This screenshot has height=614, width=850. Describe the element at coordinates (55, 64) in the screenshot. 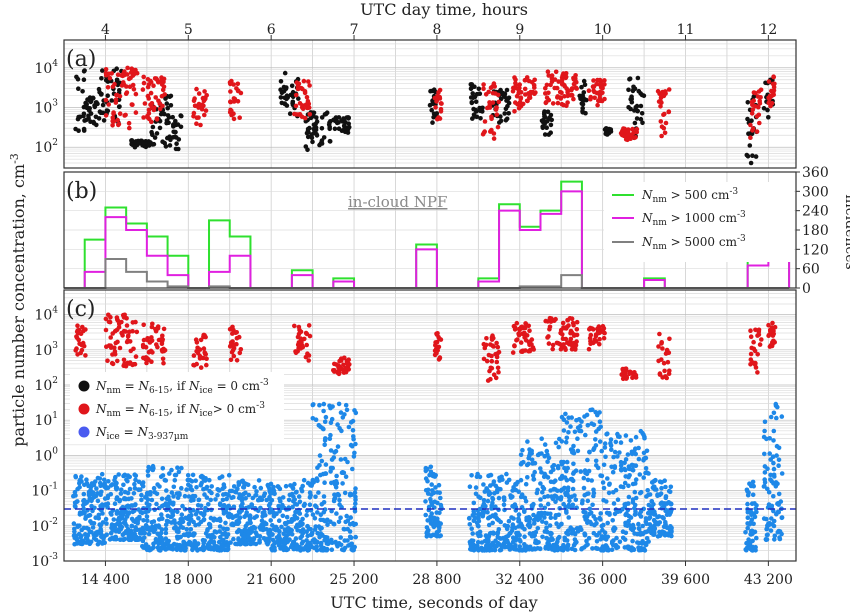

I see `y-tick-exp: 4` at that location.